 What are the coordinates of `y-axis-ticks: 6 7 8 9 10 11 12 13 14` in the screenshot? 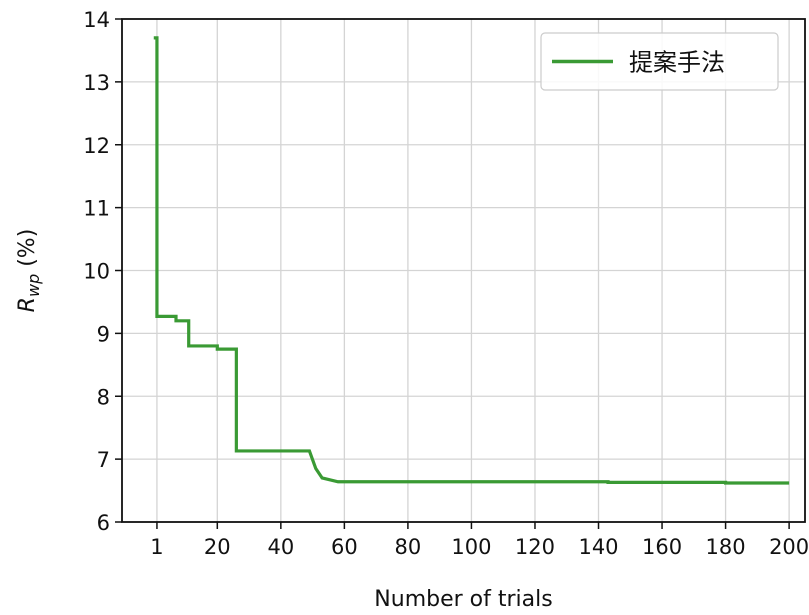 It's located at (102, 271).